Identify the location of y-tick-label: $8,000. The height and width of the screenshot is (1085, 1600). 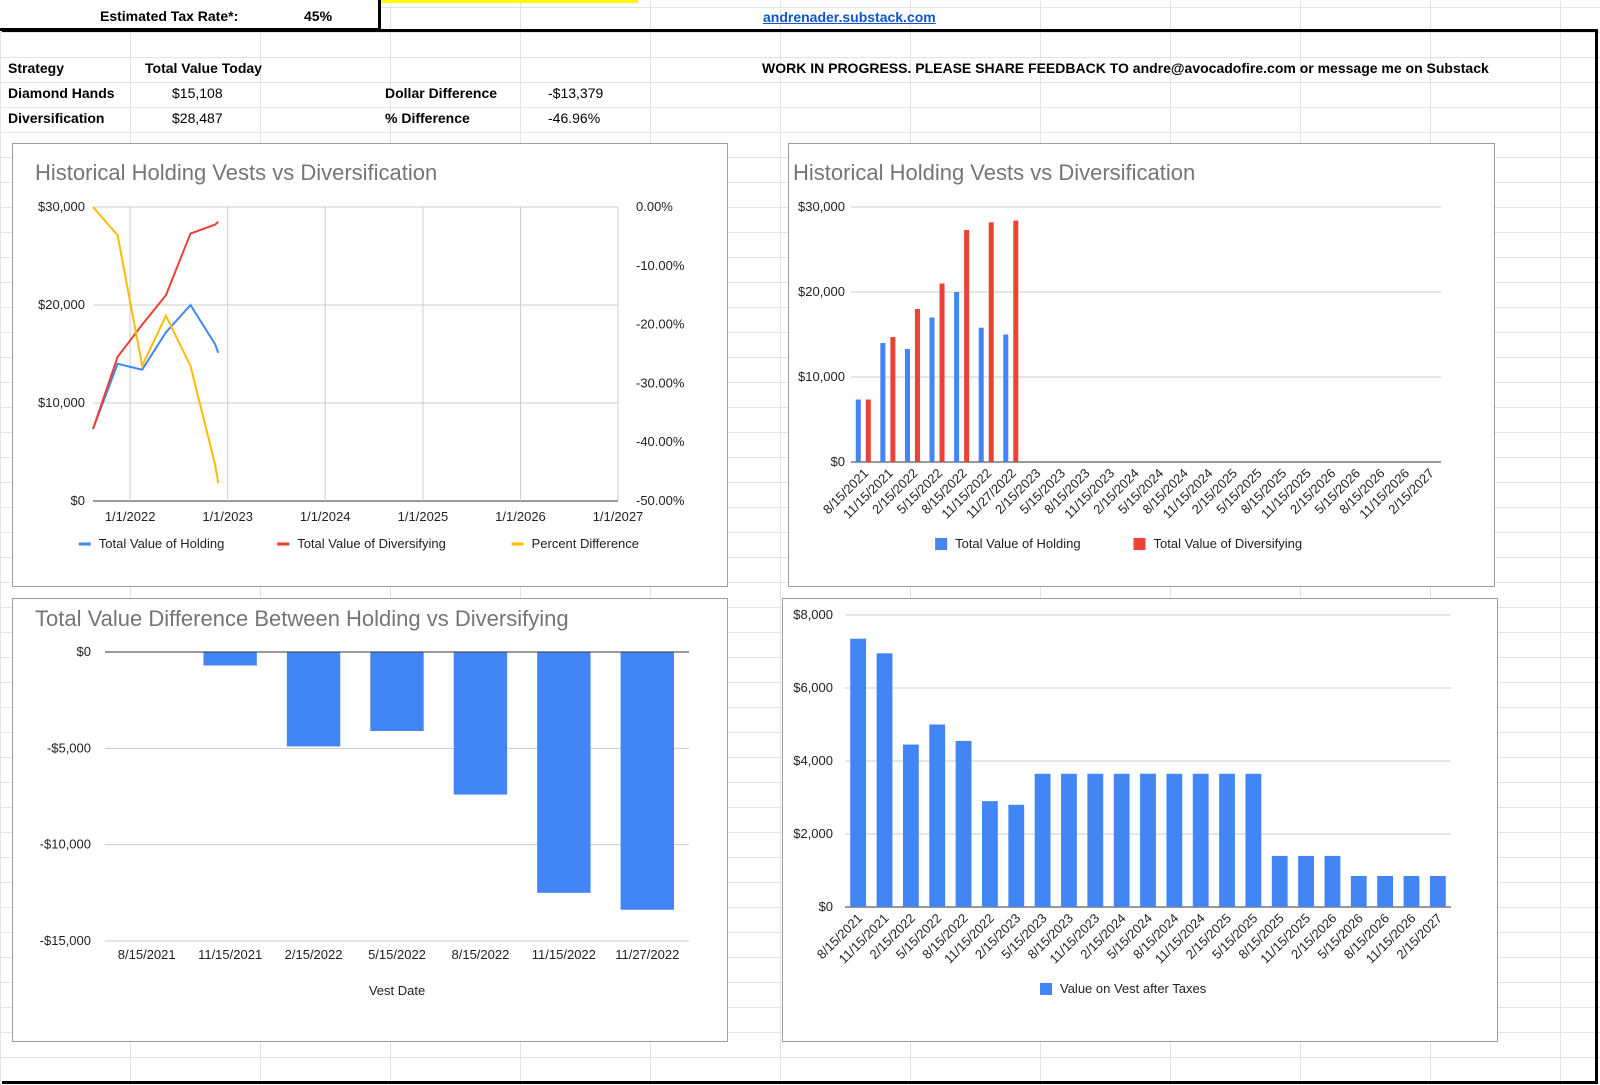
(813, 614).